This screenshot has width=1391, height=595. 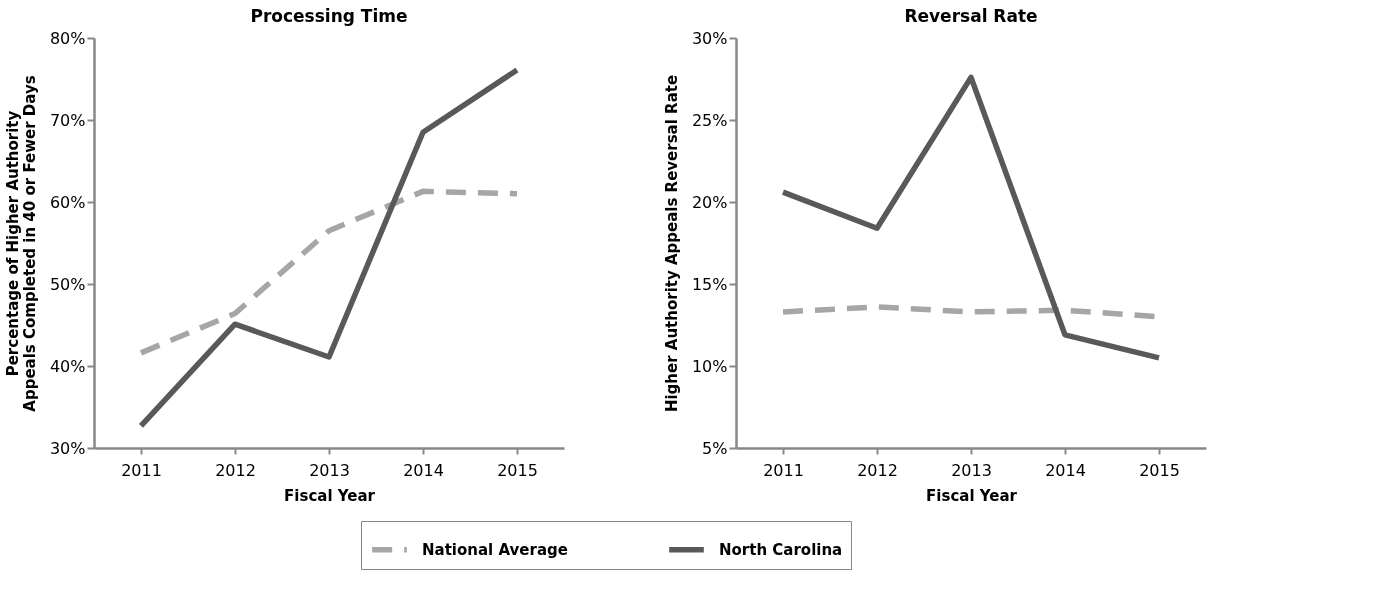 What do you see at coordinates (67, 120) in the screenshot?
I see `y-tick-label: 70%` at bounding box center [67, 120].